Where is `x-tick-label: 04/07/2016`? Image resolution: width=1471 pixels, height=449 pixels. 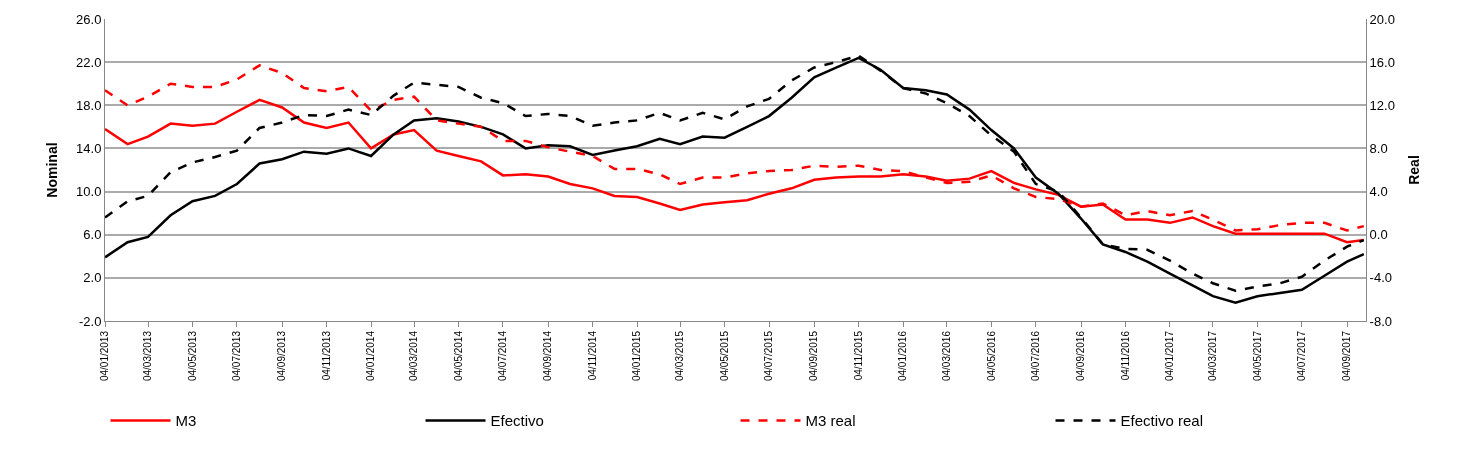 x-tick-label: 04/07/2016 is located at coordinates (1036, 356).